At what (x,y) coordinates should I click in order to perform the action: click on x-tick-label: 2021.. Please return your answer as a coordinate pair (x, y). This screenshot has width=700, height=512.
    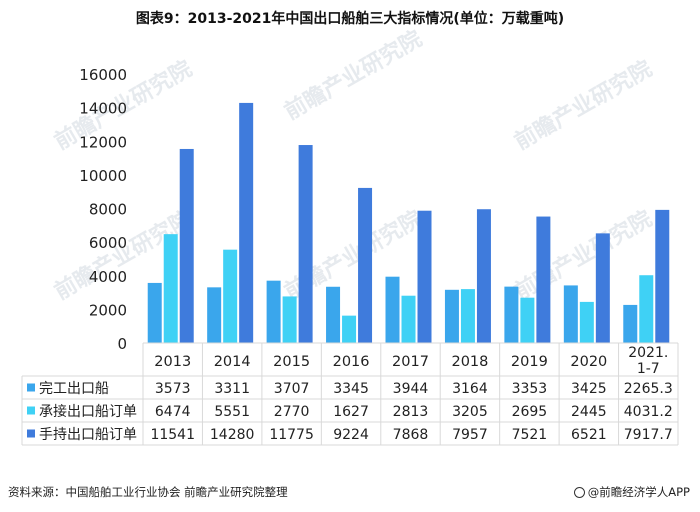
    Looking at the image, I should click on (648, 353).